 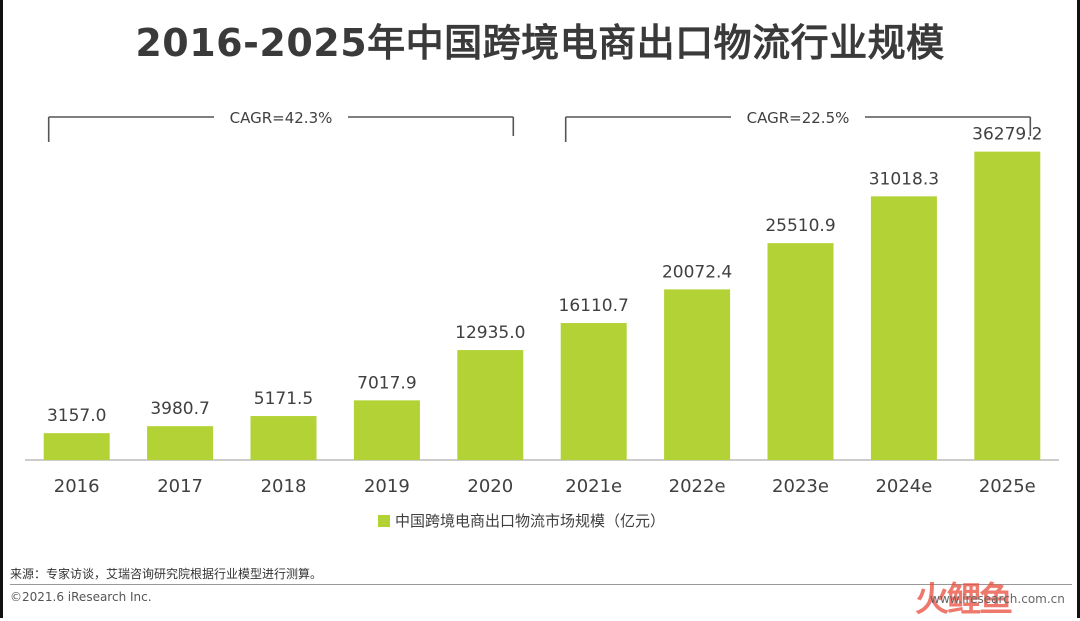 I want to click on data-label-2022e: 20072.4, so click(x=697, y=272).